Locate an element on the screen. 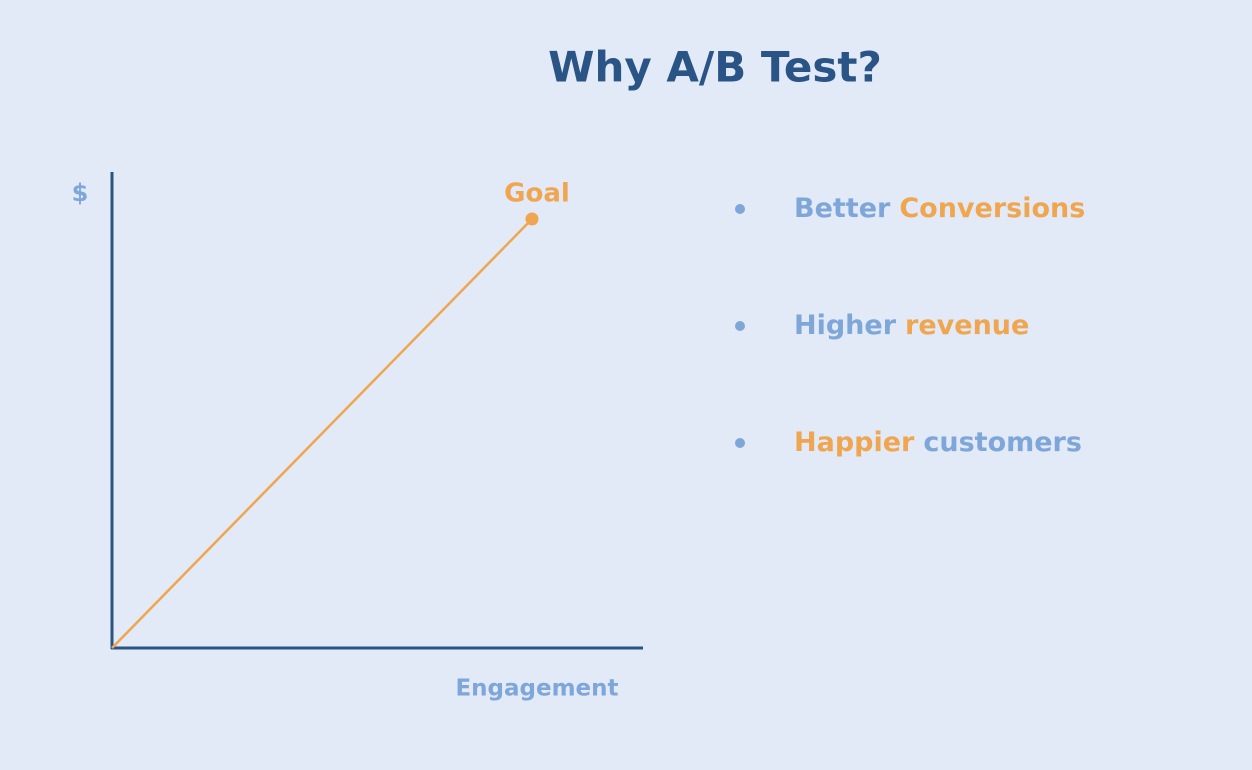  bullet-word: revenue is located at coordinates (967, 325).